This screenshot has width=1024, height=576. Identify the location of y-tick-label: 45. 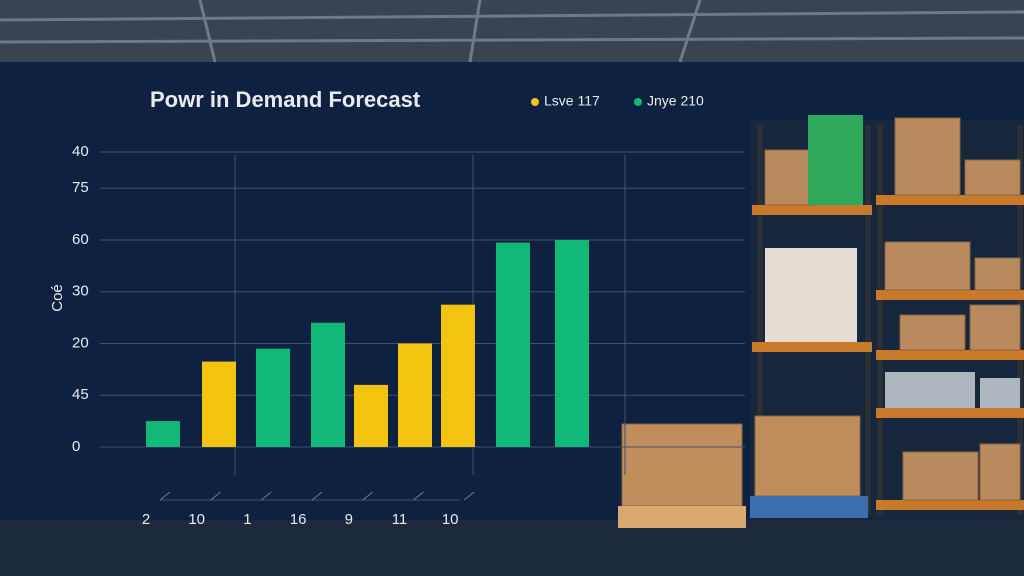
(80, 394).